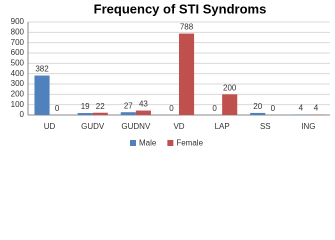 The height and width of the screenshot is (240, 335). I want to click on x-tick-label: ING, so click(308, 126).